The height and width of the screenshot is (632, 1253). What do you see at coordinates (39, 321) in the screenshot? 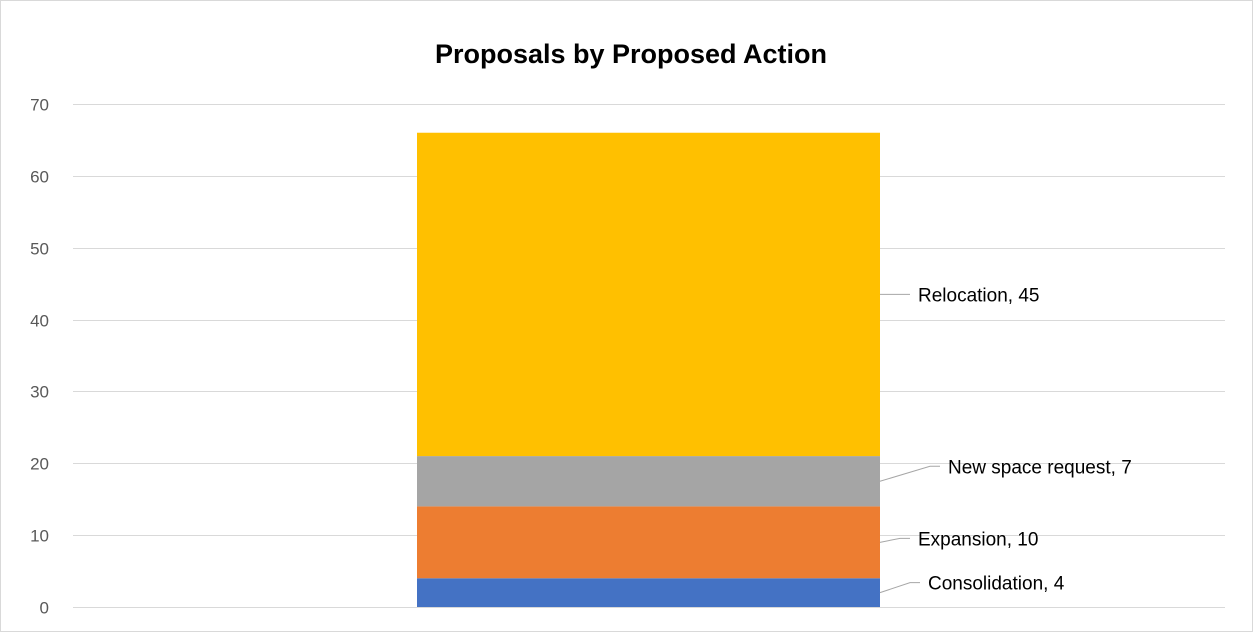
I see `y-tick-label: 40` at bounding box center [39, 321].